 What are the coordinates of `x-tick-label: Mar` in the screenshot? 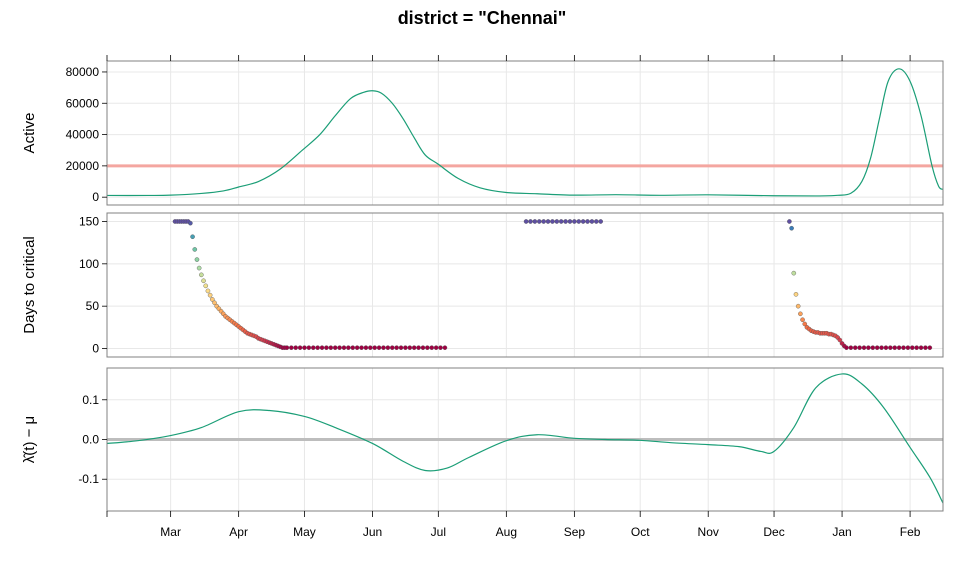 It's located at (170, 532).